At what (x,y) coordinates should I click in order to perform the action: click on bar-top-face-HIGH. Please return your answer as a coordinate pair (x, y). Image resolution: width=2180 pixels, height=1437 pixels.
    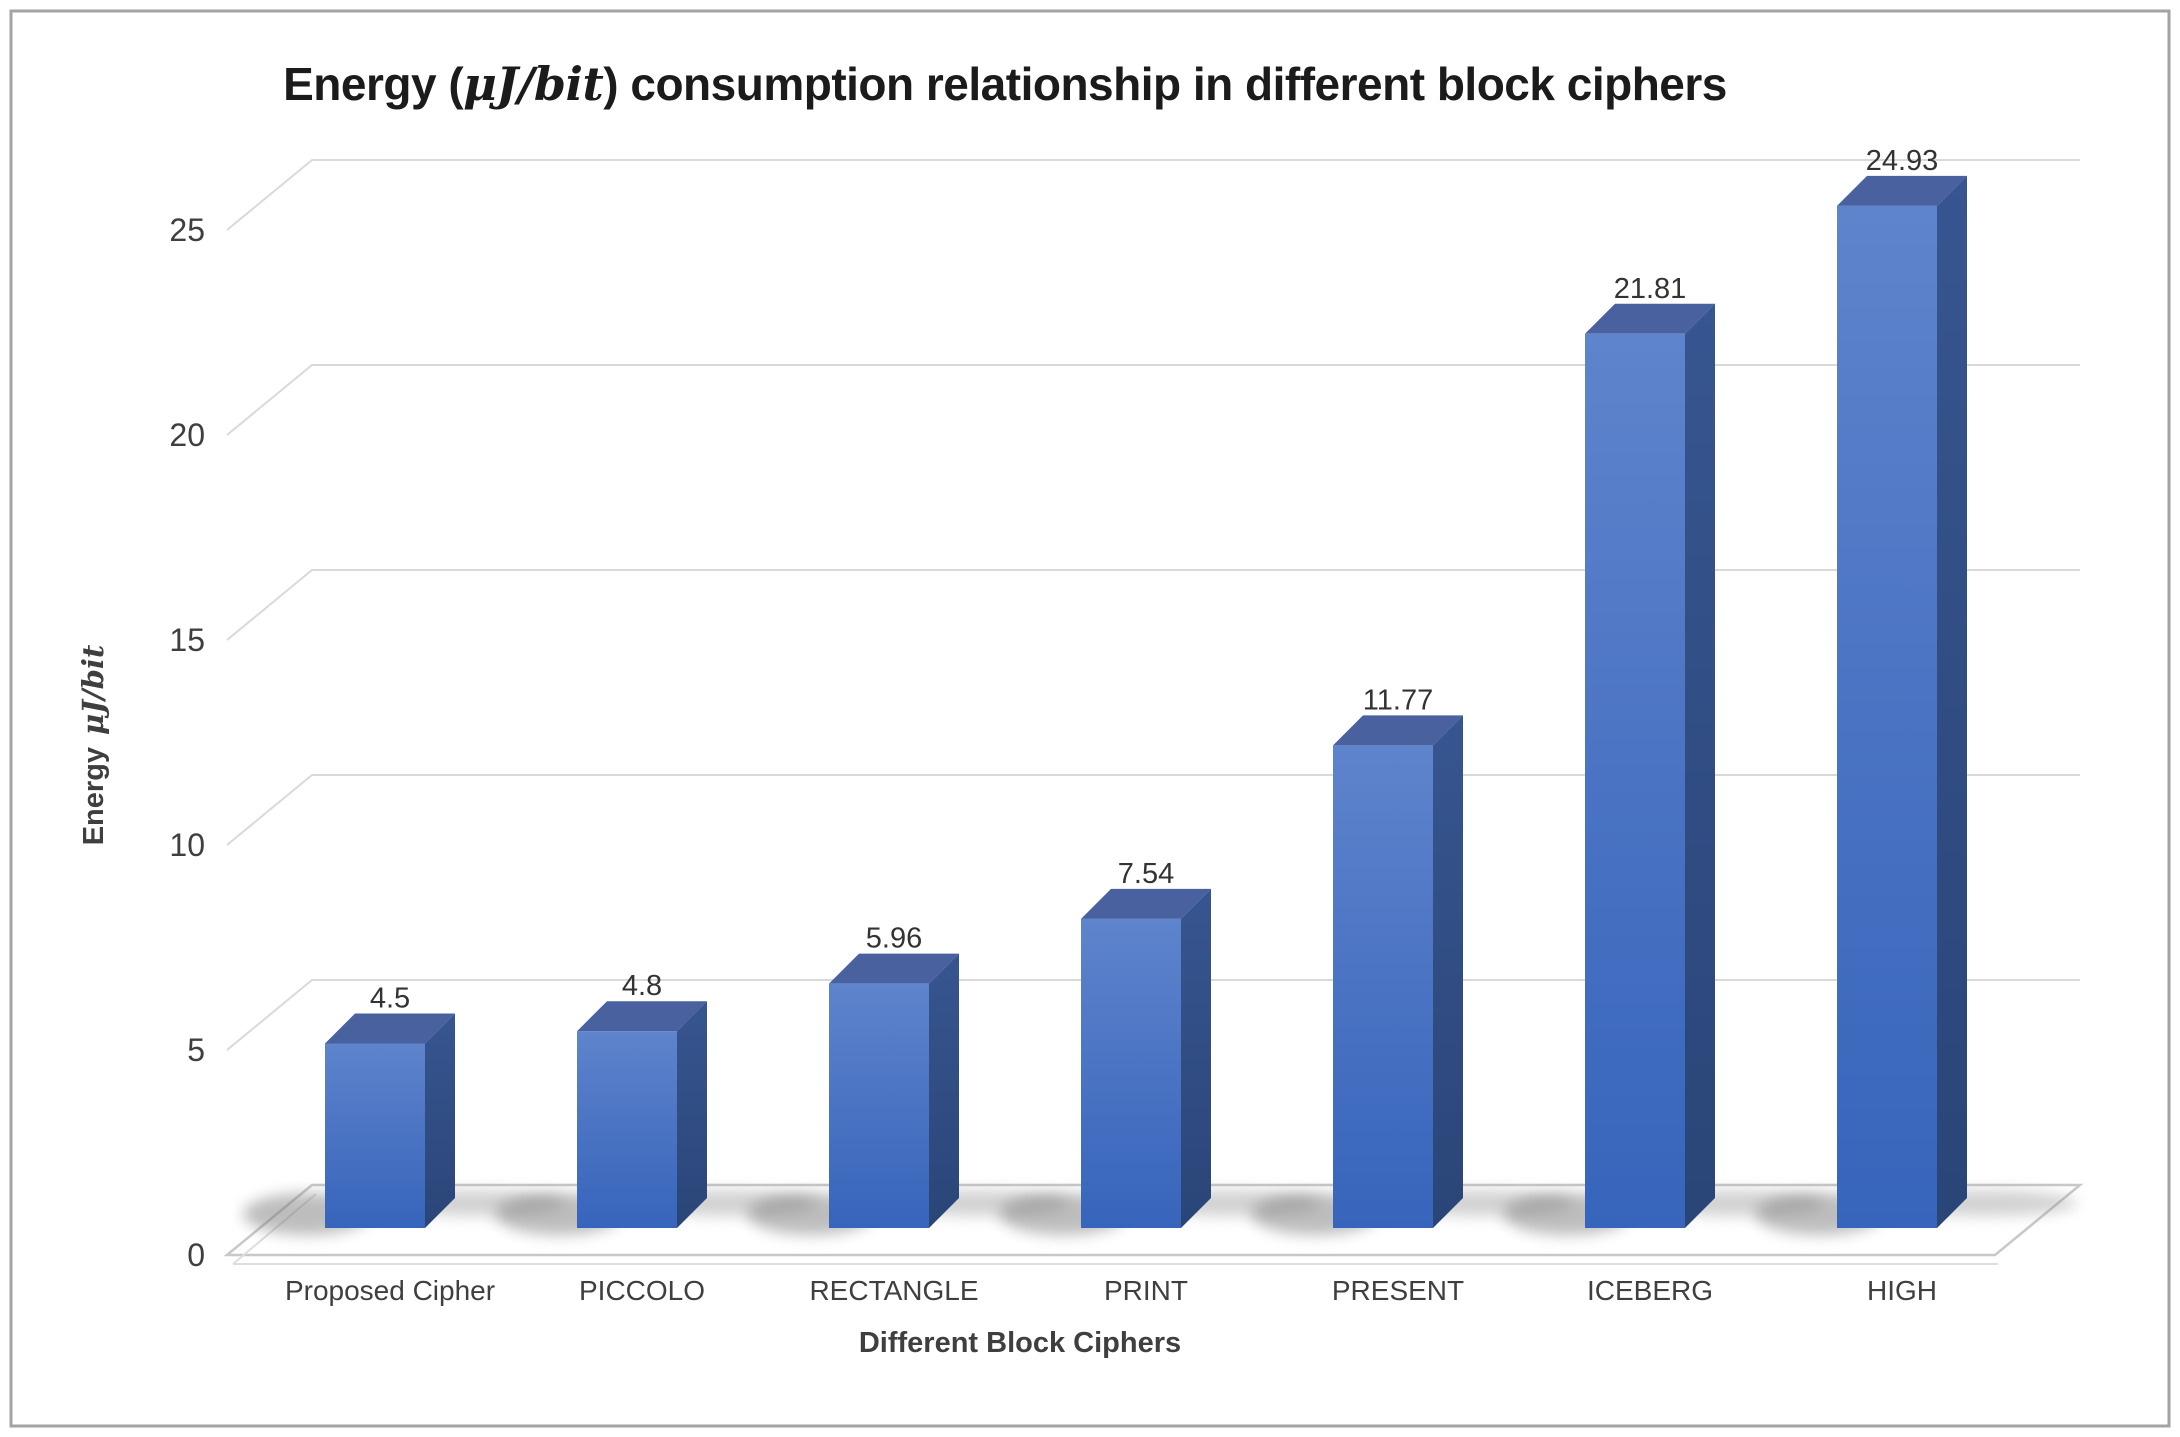
    Looking at the image, I should click on (1902, 190).